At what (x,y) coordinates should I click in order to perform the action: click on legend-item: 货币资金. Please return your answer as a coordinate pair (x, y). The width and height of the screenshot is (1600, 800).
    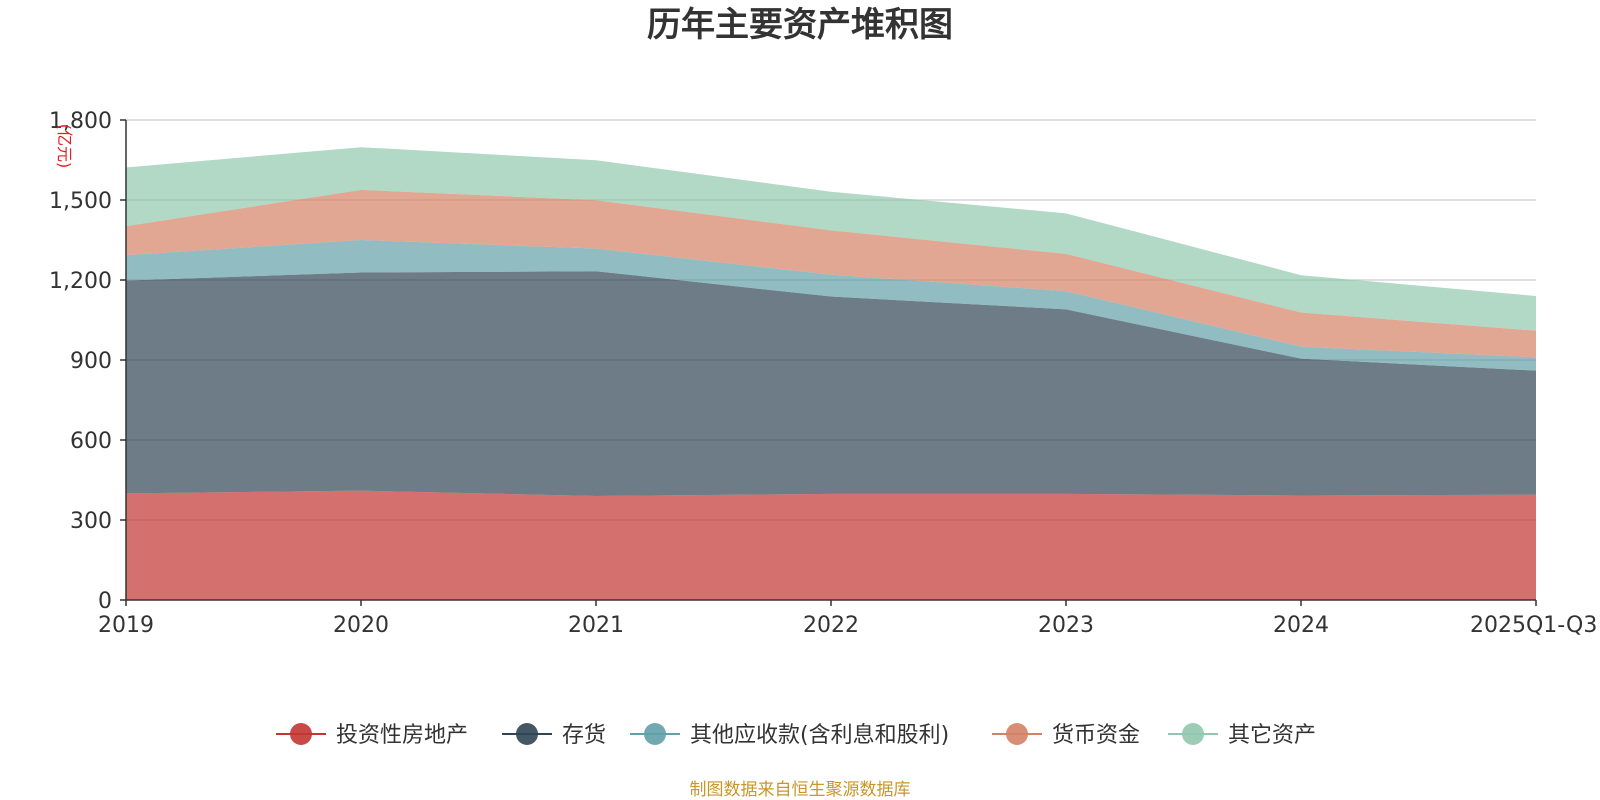
    Looking at the image, I should click on (1066, 735).